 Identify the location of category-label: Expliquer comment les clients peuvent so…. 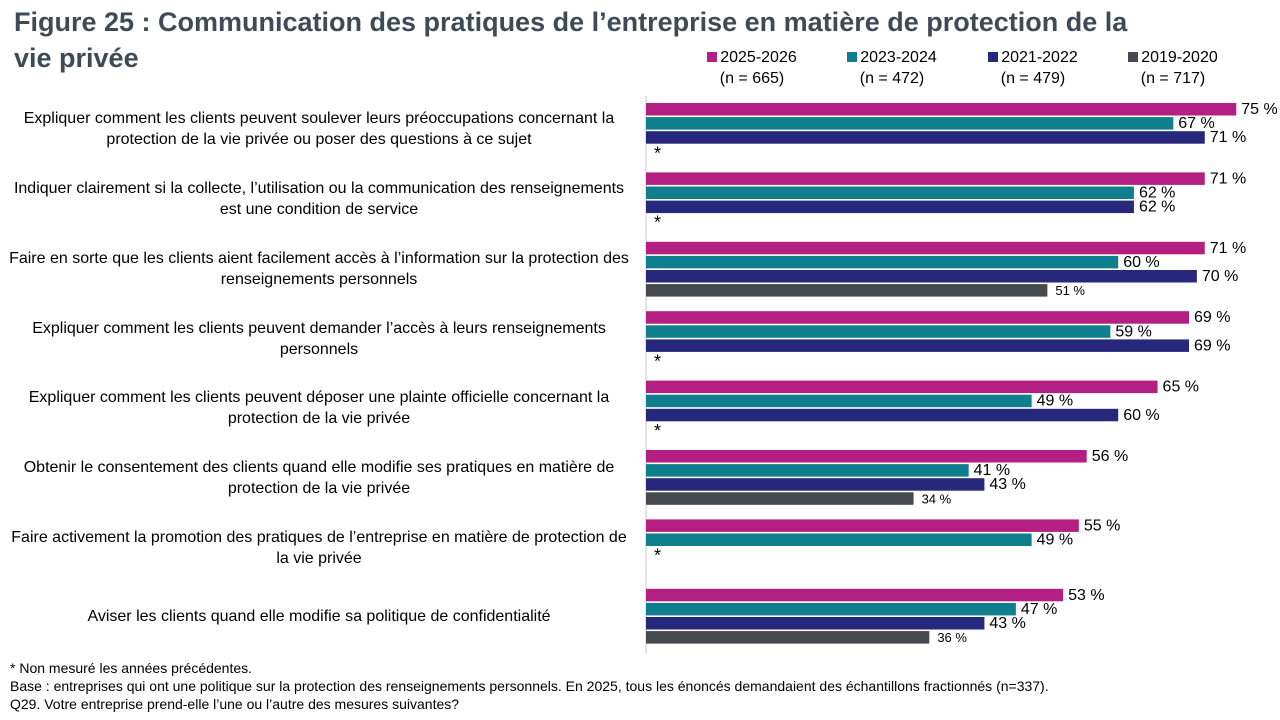
(319, 129).